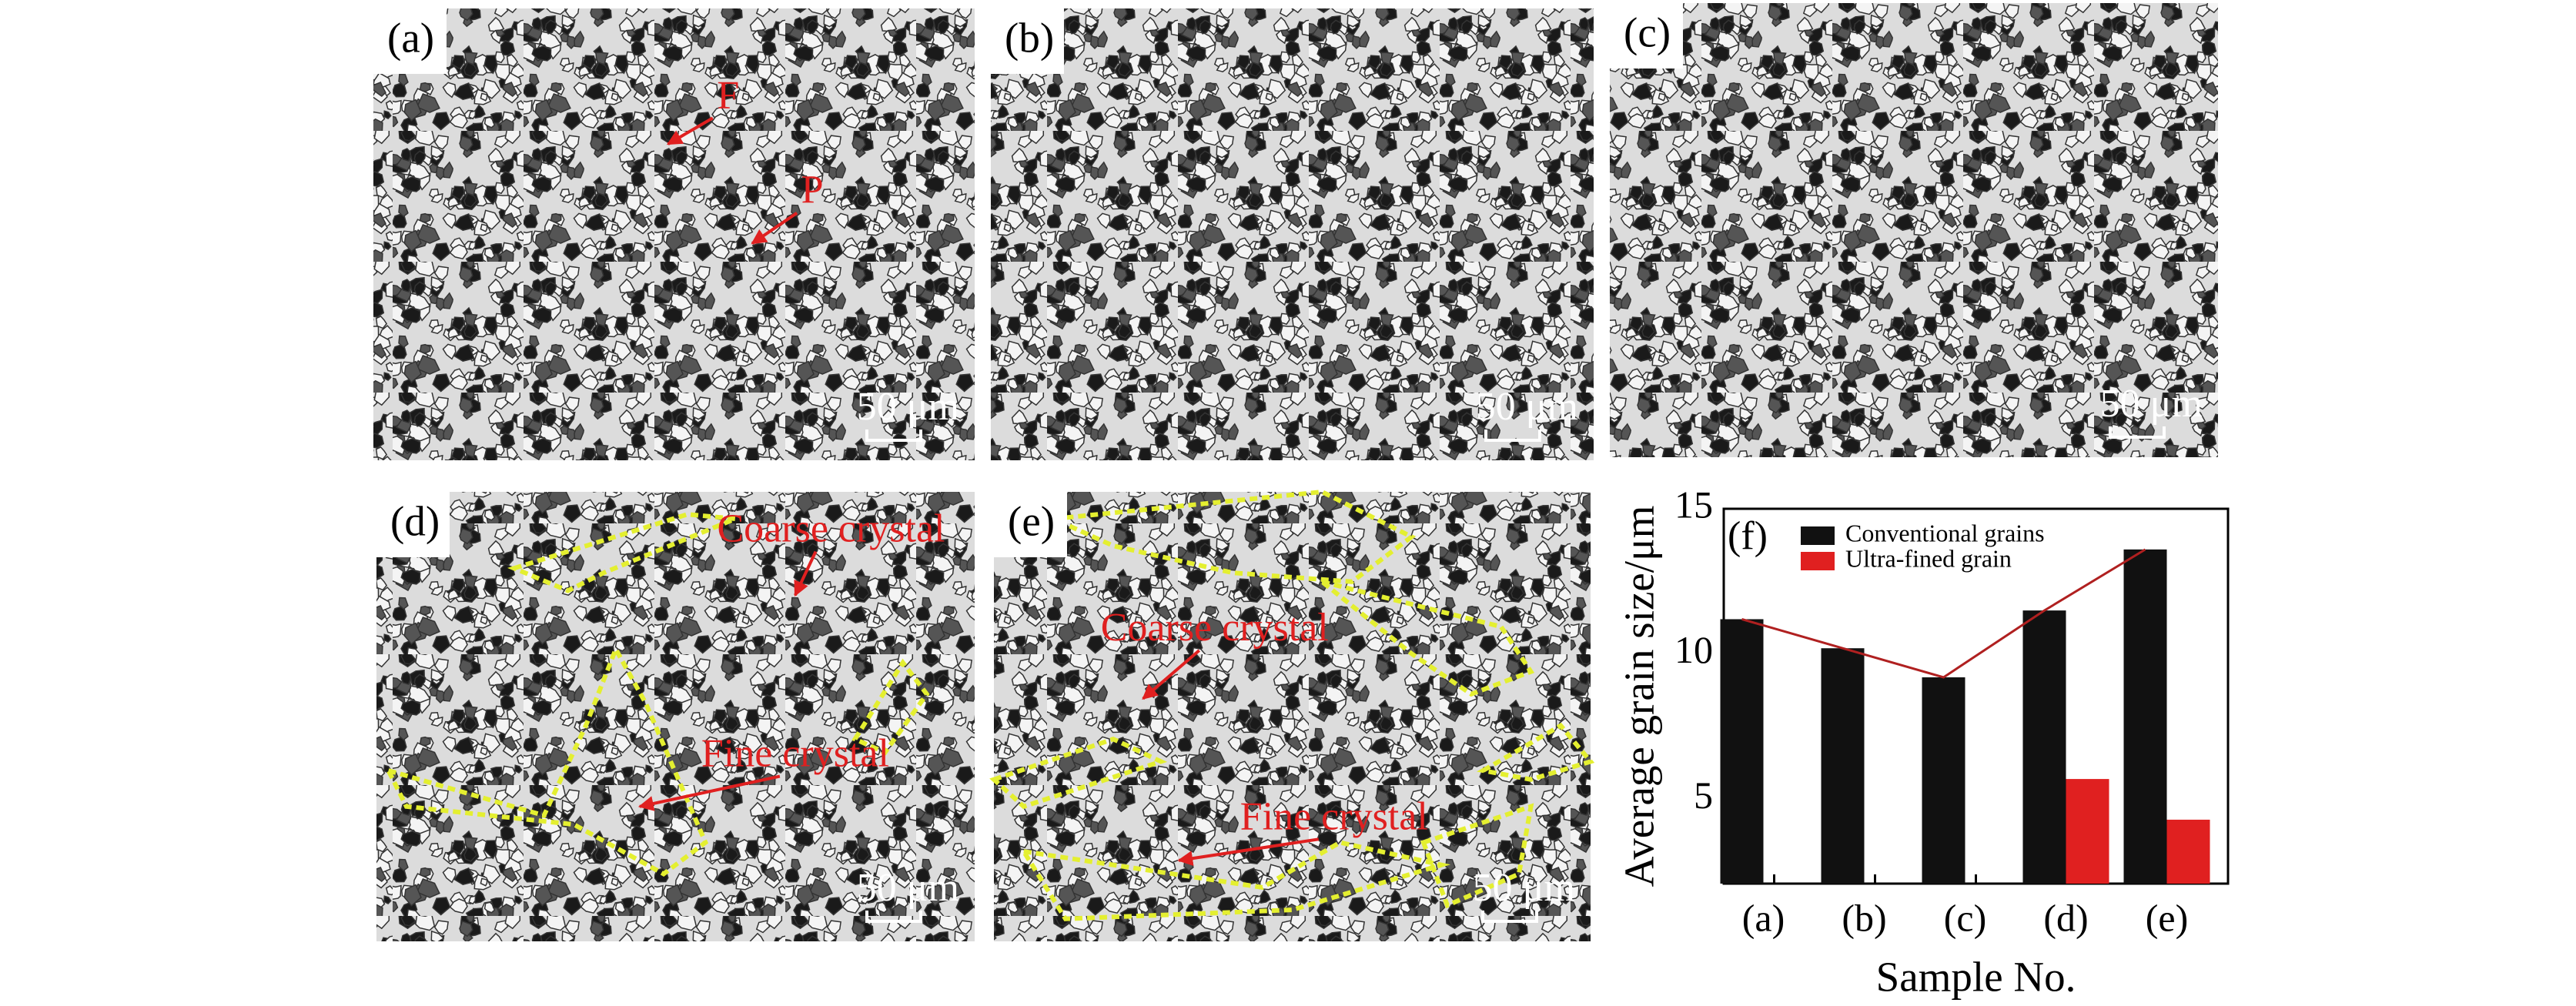  I want to click on panel-label: (f), so click(1748, 536).